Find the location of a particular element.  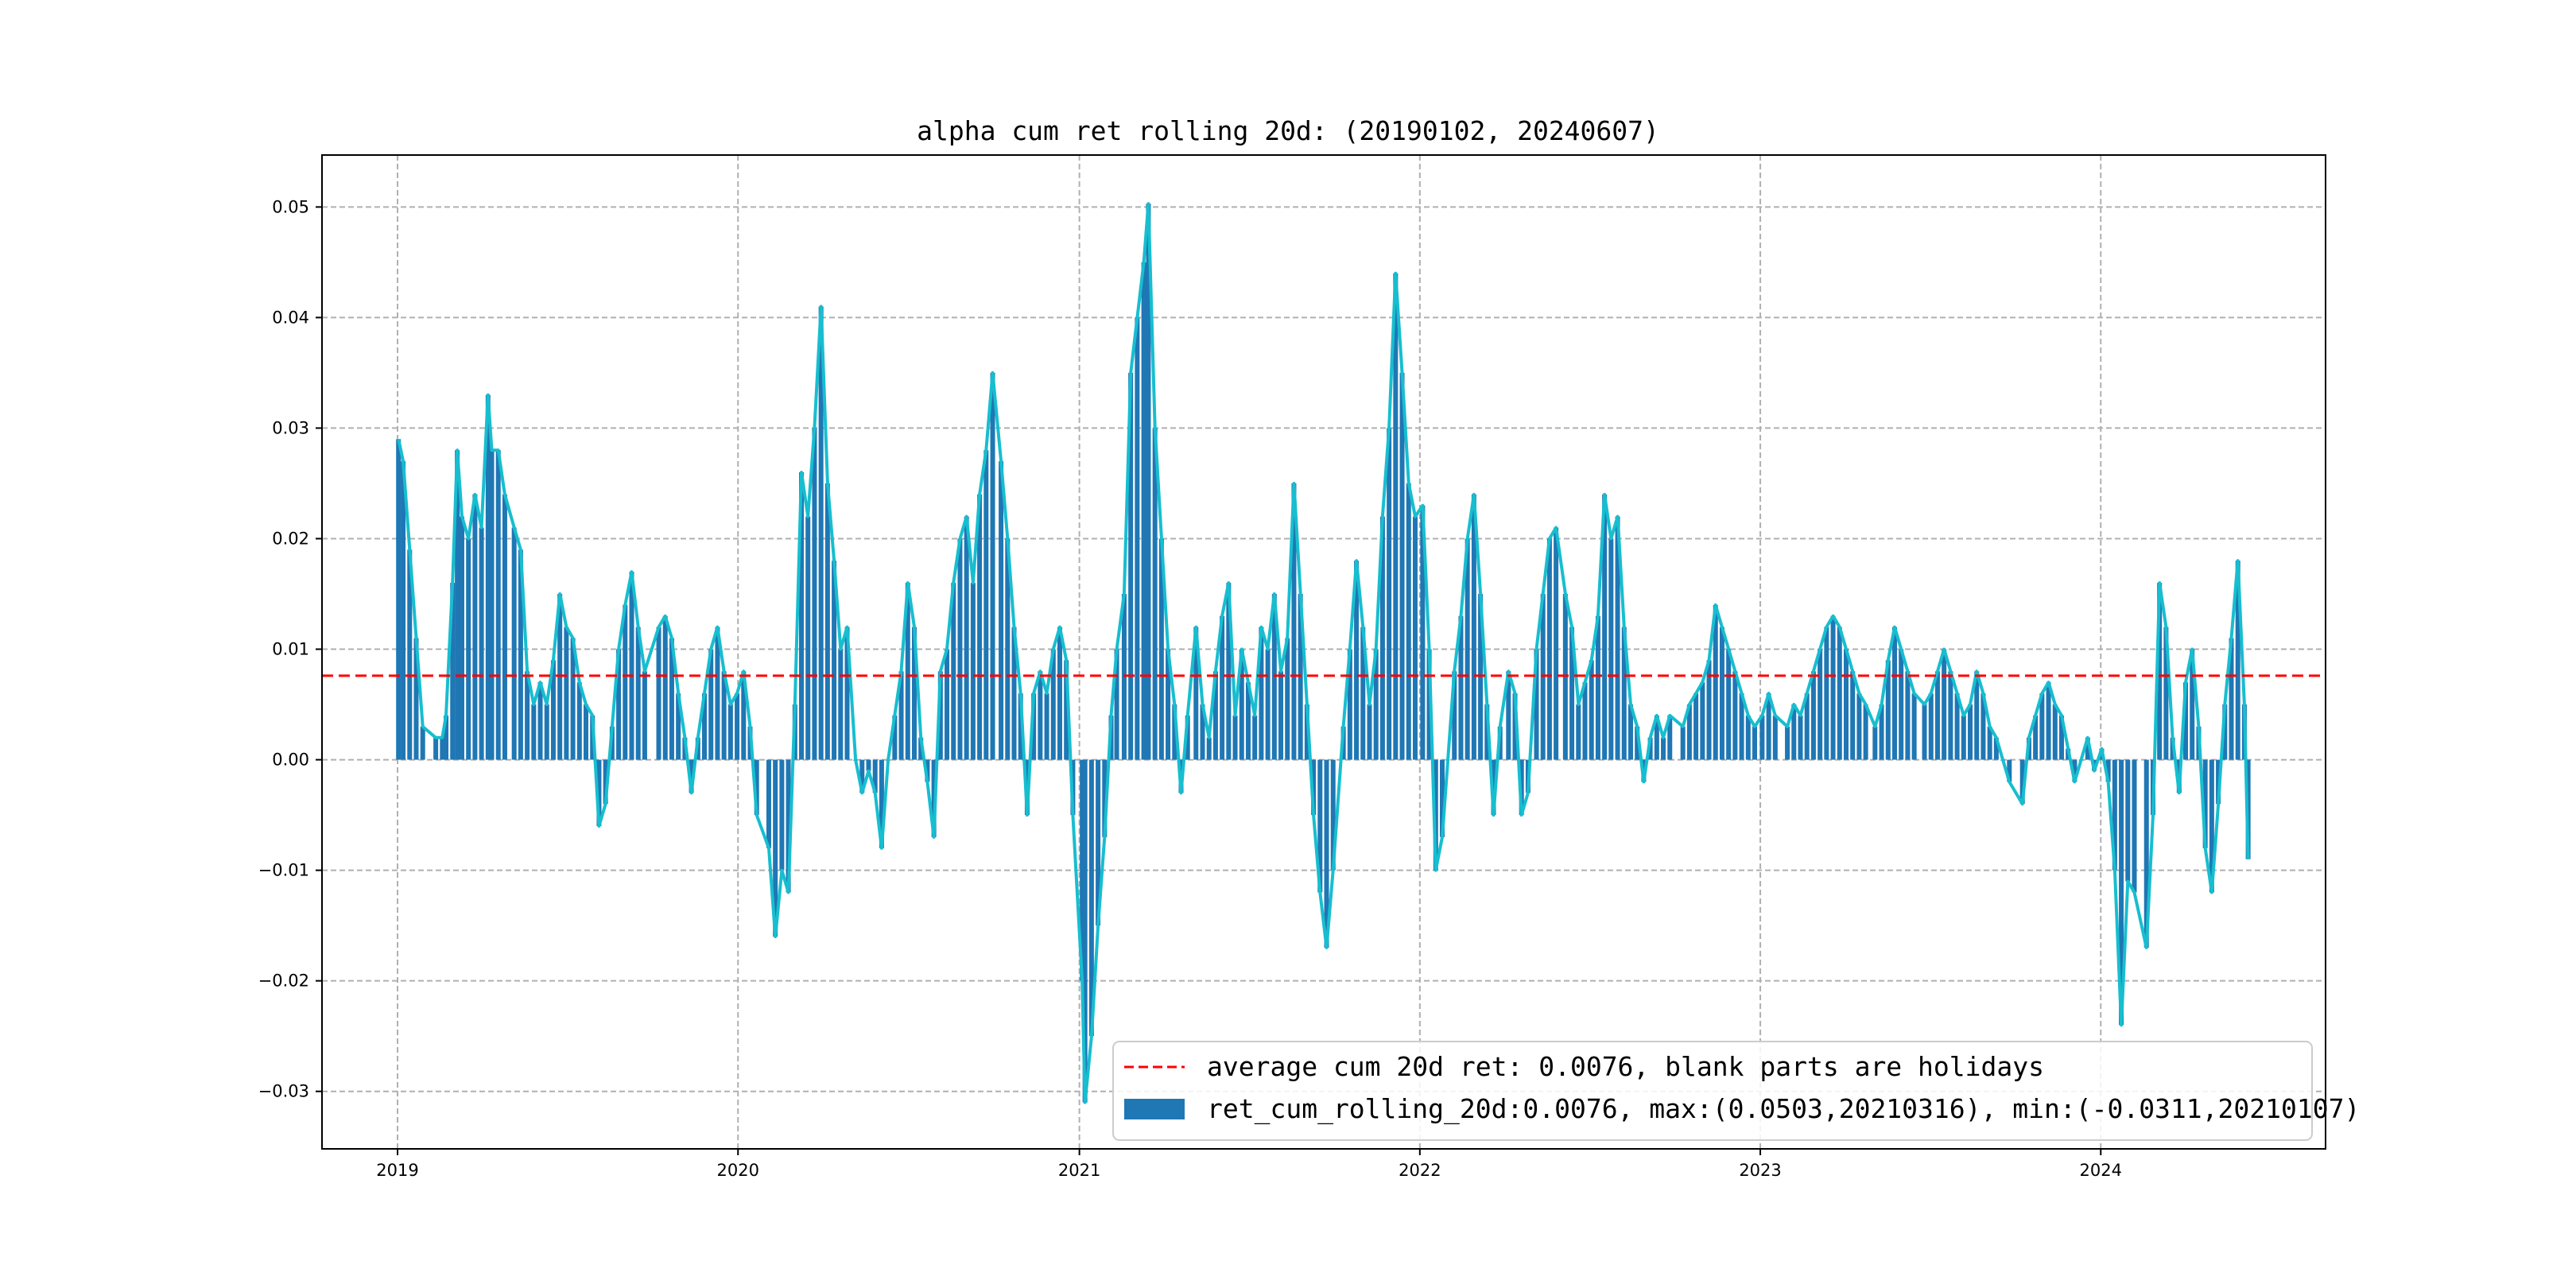

legend-box is located at coordinates (1712, 1091).